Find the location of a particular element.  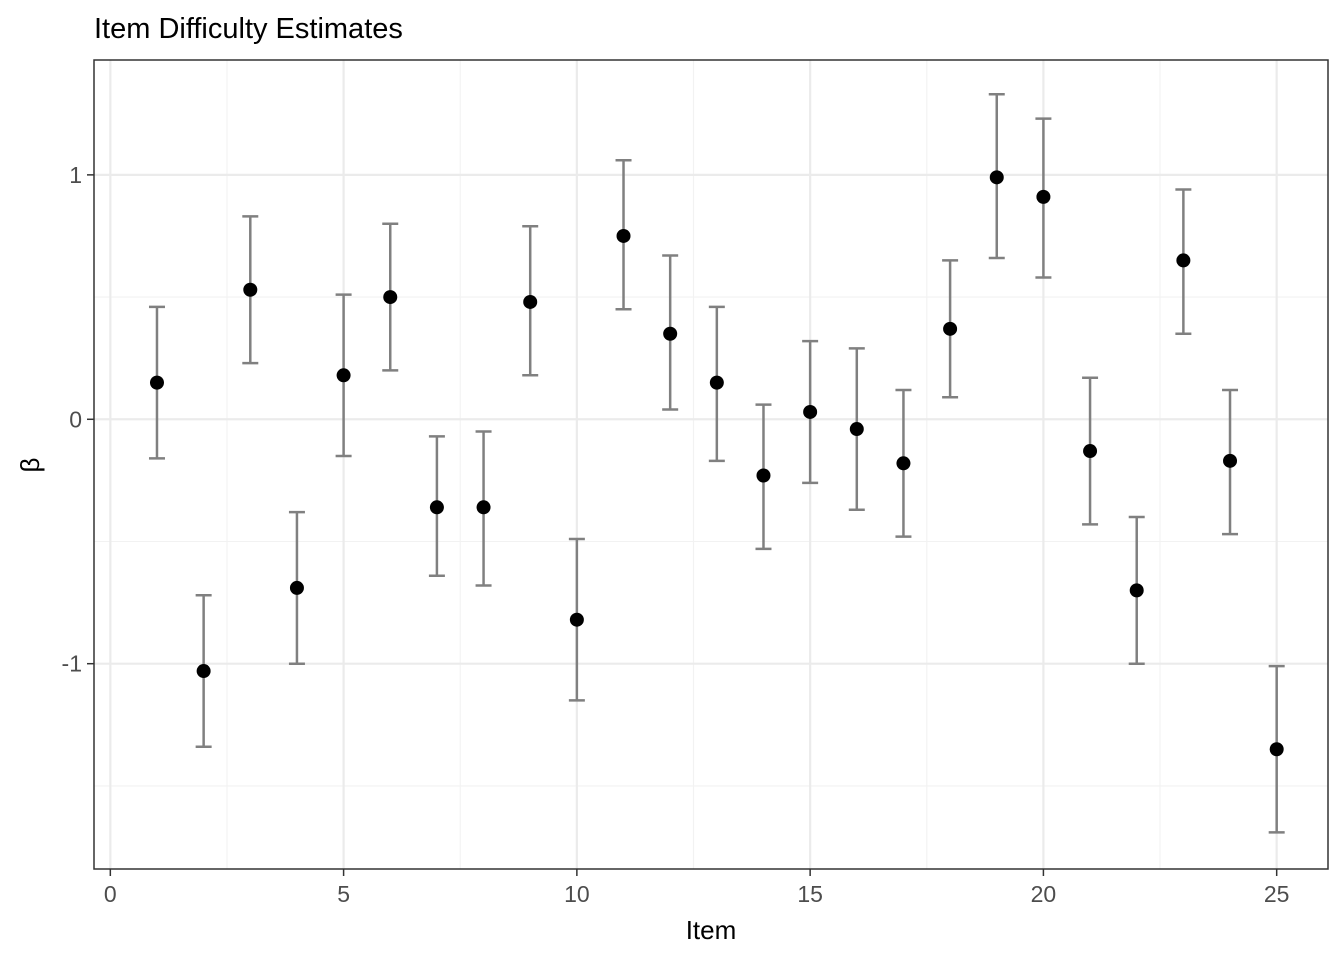

x-tick-label: 20 is located at coordinates (1044, 894).